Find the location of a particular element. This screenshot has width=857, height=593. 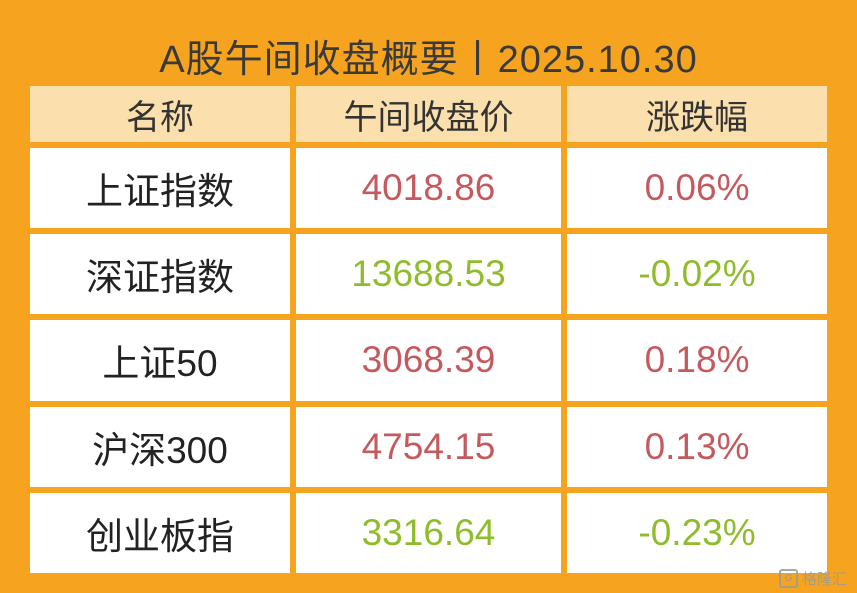

index-price-cell: 3068.39 is located at coordinates (428, 360).